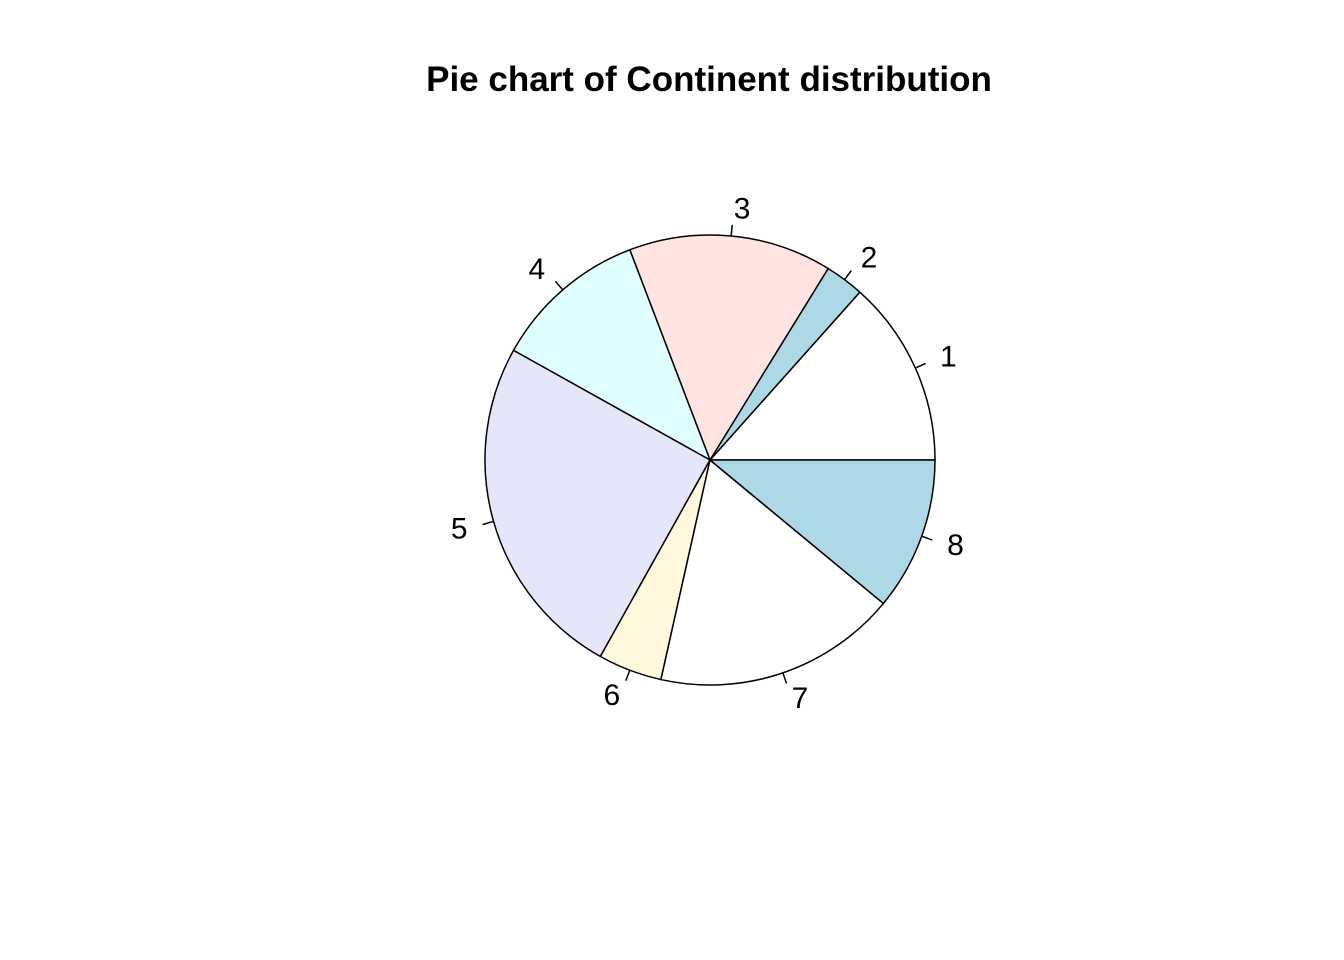  Describe the element at coordinates (611, 695) in the screenshot. I see `pie-label-6: 6` at that location.